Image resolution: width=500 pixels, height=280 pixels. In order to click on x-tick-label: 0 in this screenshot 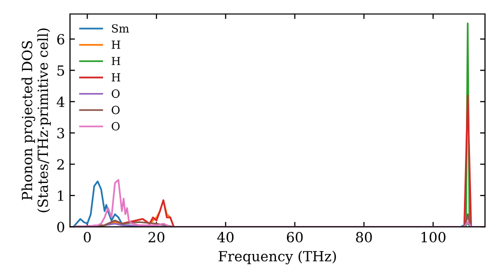, I will do `click(87, 237)`.